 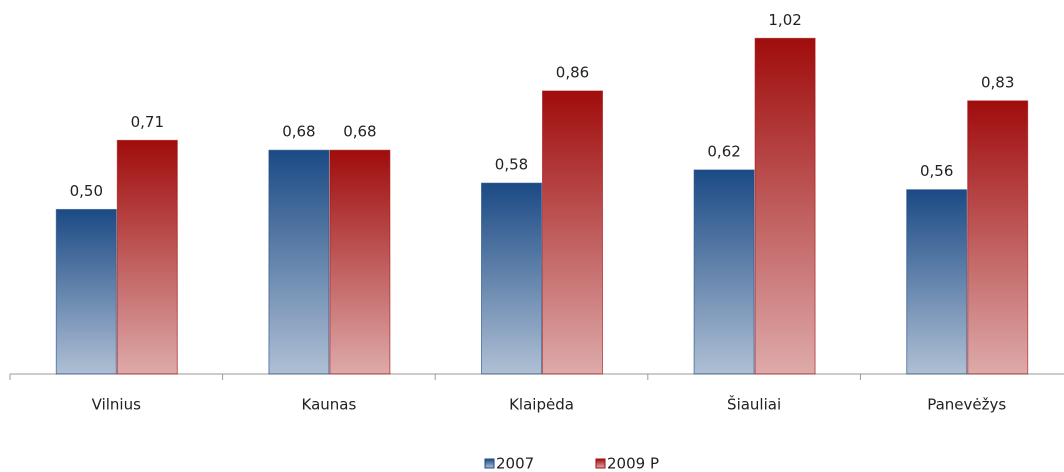 What do you see at coordinates (997, 82) in the screenshot?
I see `value-label: 0,83` at bounding box center [997, 82].